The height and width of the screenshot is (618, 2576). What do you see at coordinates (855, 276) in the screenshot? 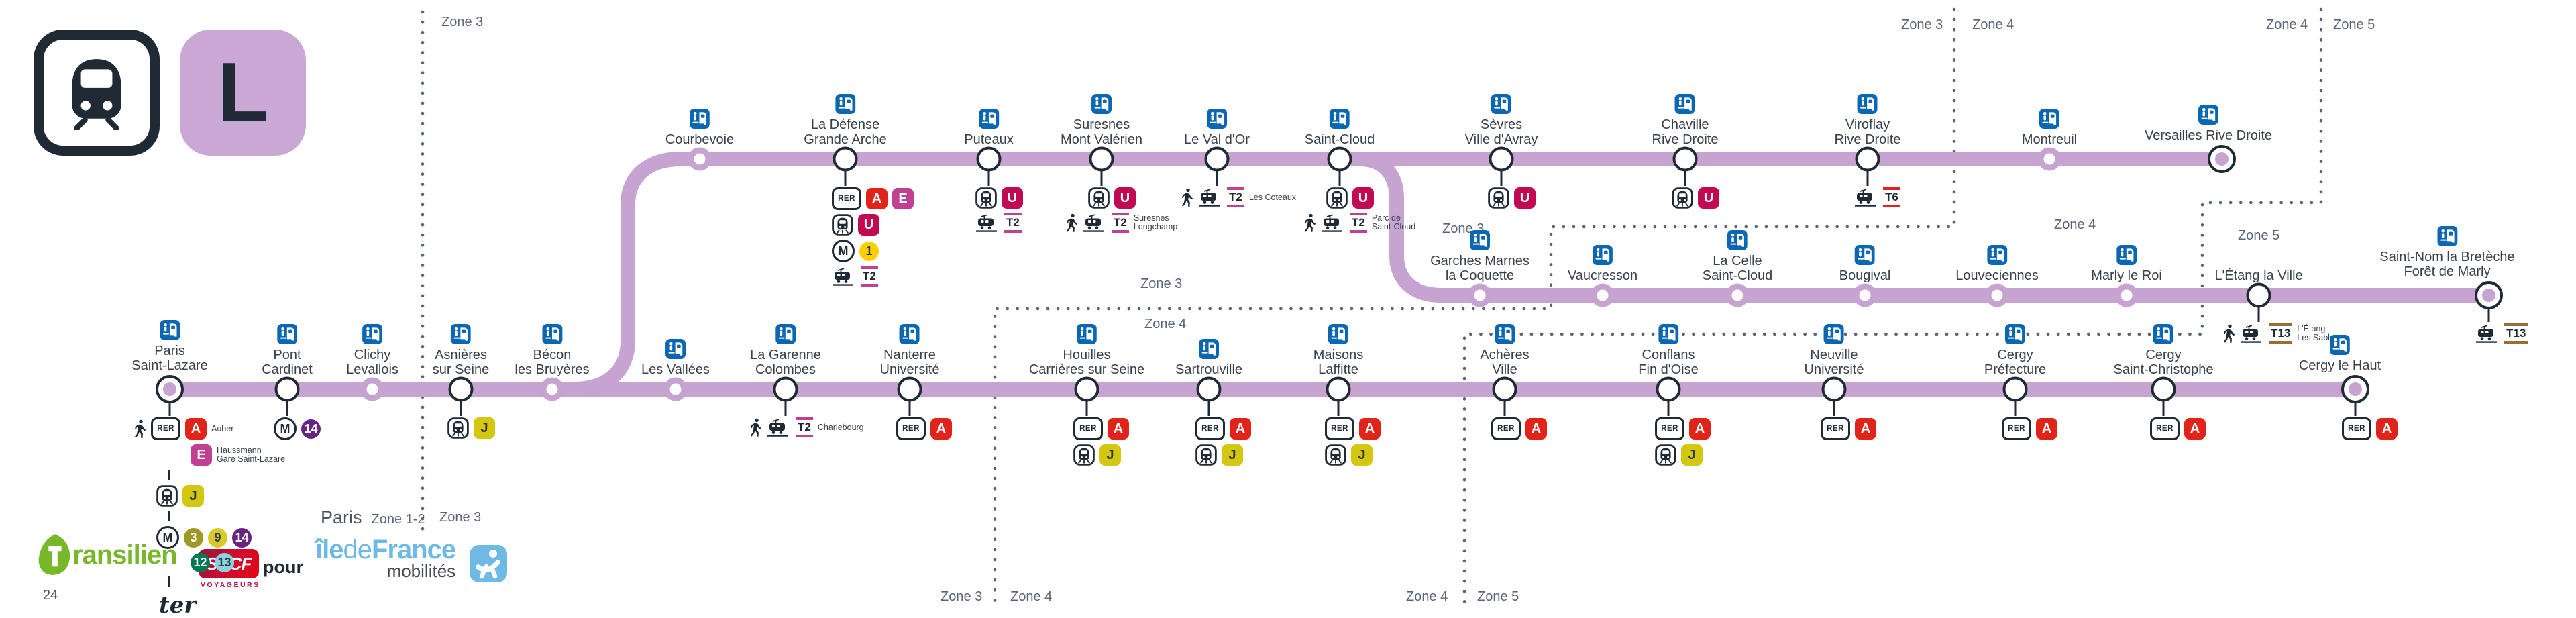
I see `connection-row: T2` at bounding box center [855, 276].